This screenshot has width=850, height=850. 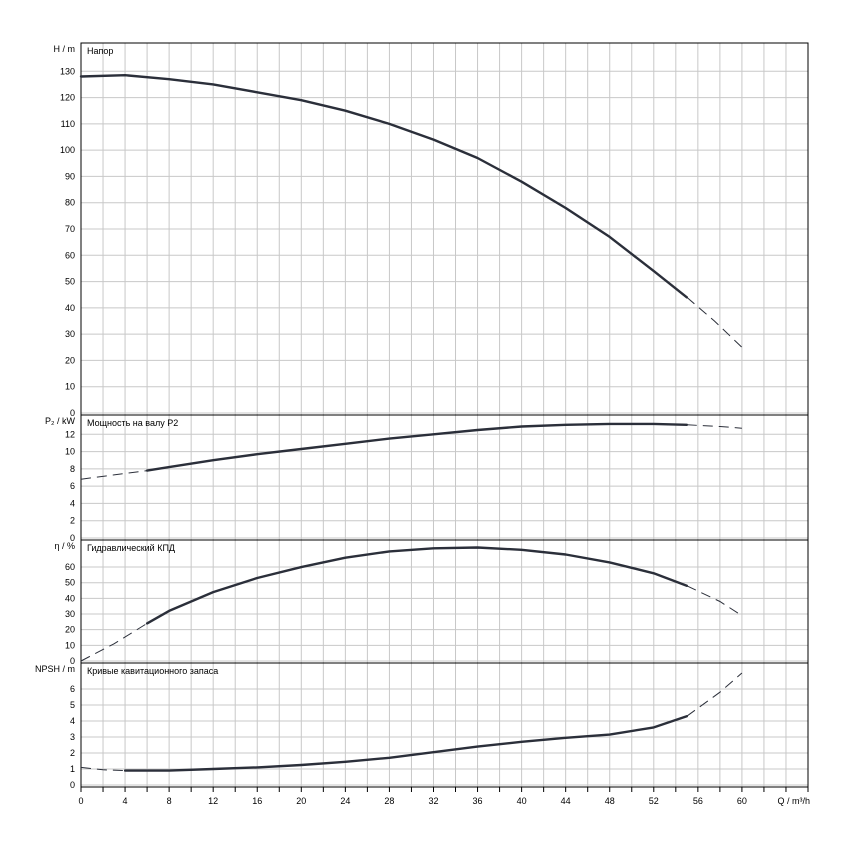 I want to click on x-tick-label: 20, so click(x=301, y=801).